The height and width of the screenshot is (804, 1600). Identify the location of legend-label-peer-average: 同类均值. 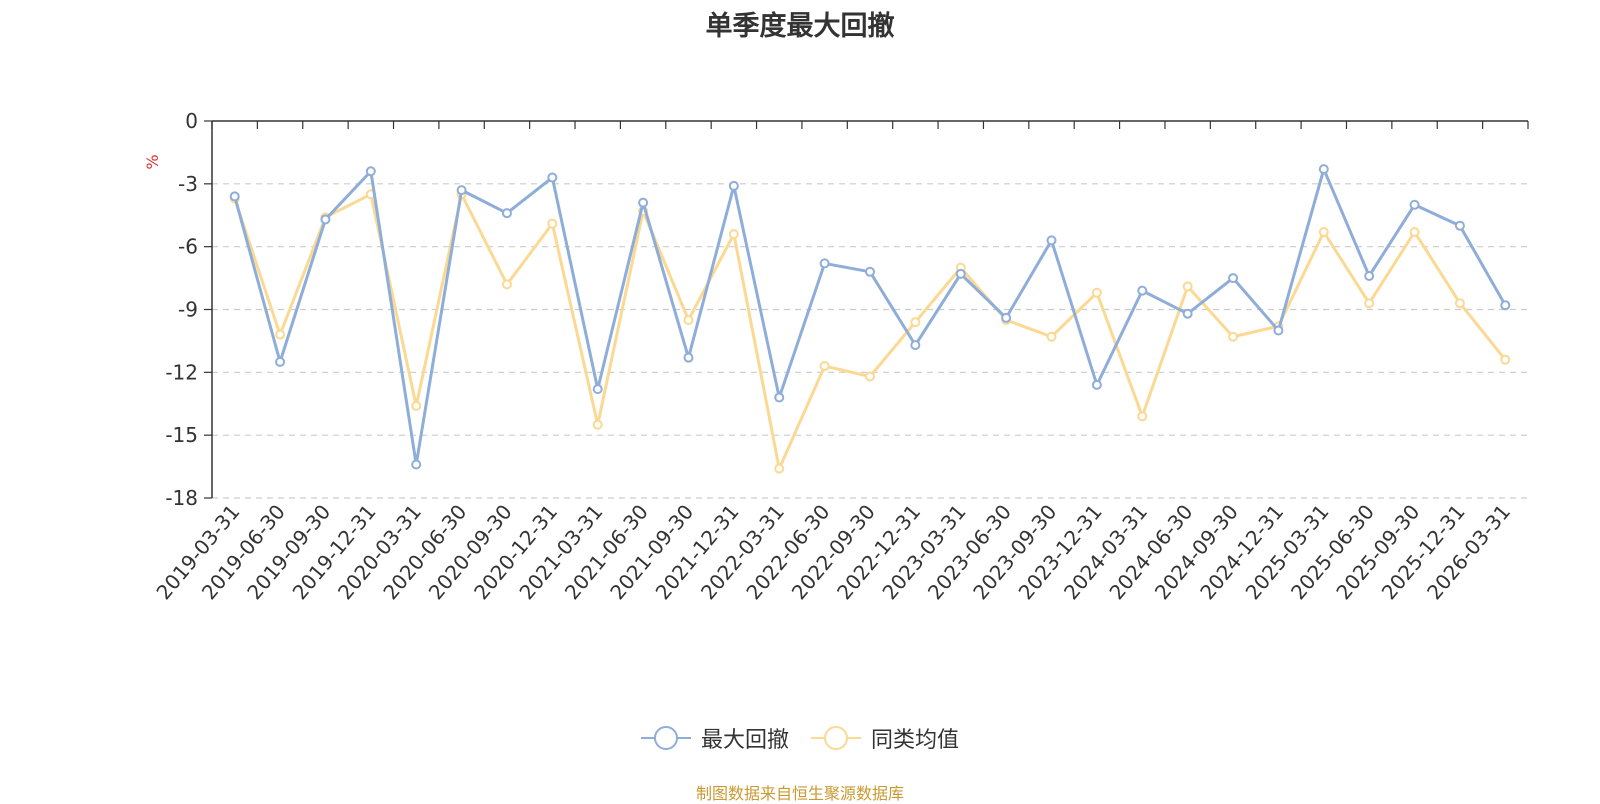
(915, 740).